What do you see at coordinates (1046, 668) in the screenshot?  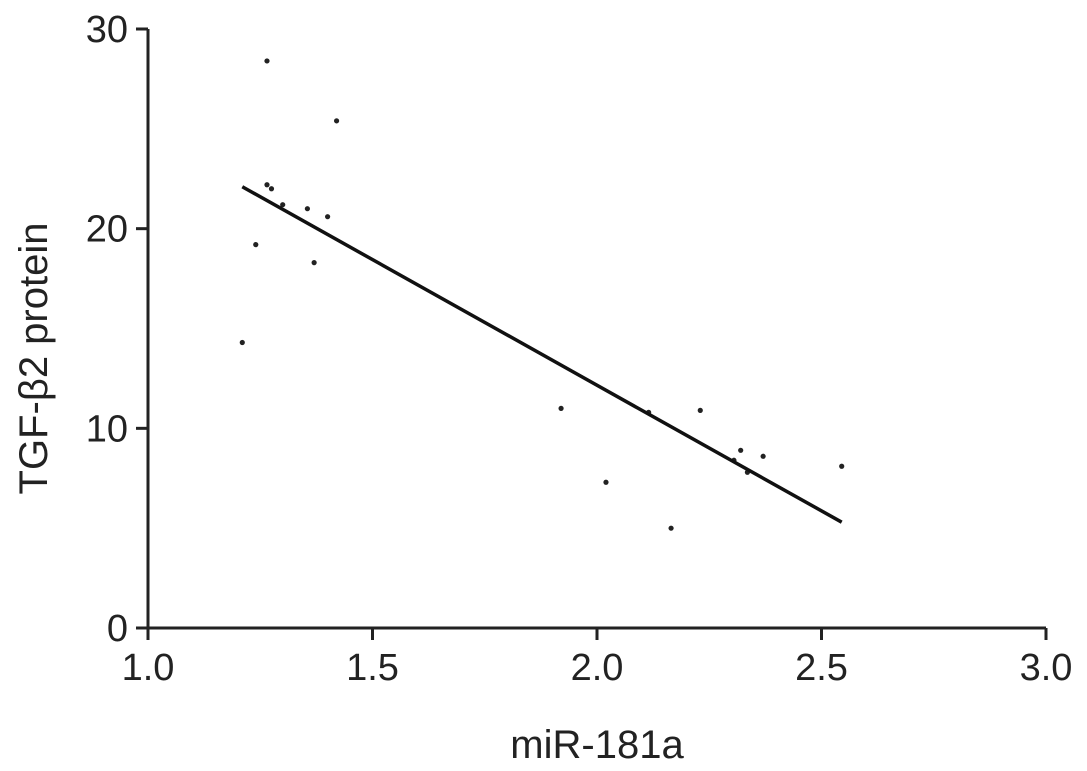 I see `x-tick-label: 3.0` at bounding box center [1046, 668].